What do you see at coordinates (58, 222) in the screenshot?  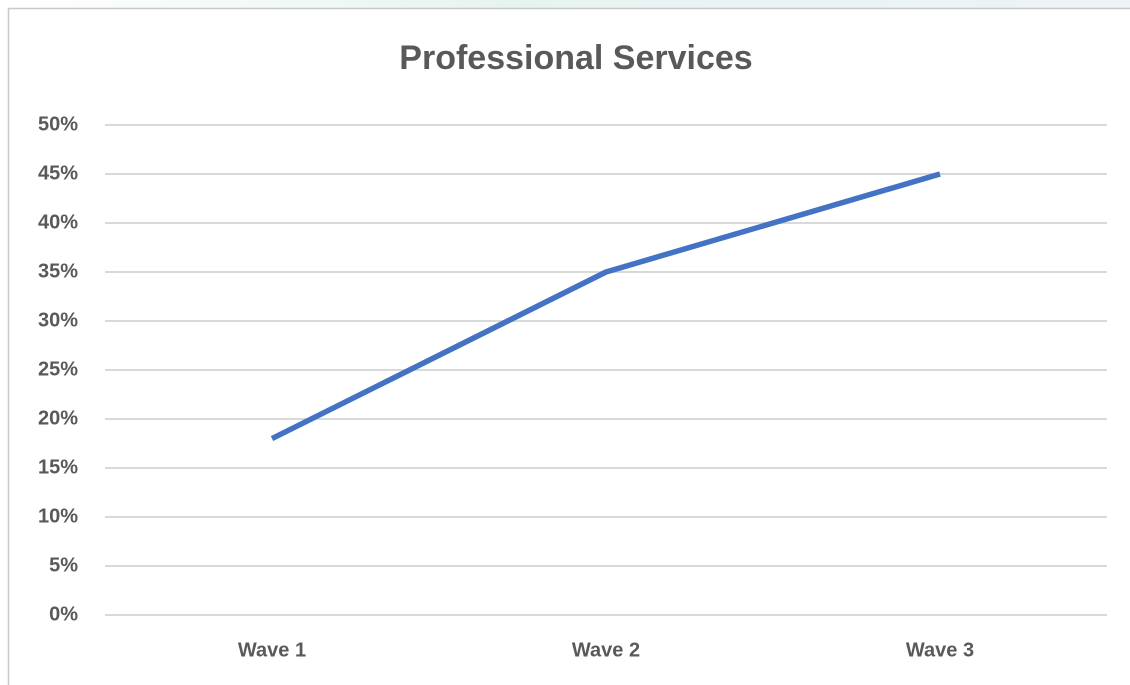 I see `y-tick-label: 40%` at bounding box center [58, 222].